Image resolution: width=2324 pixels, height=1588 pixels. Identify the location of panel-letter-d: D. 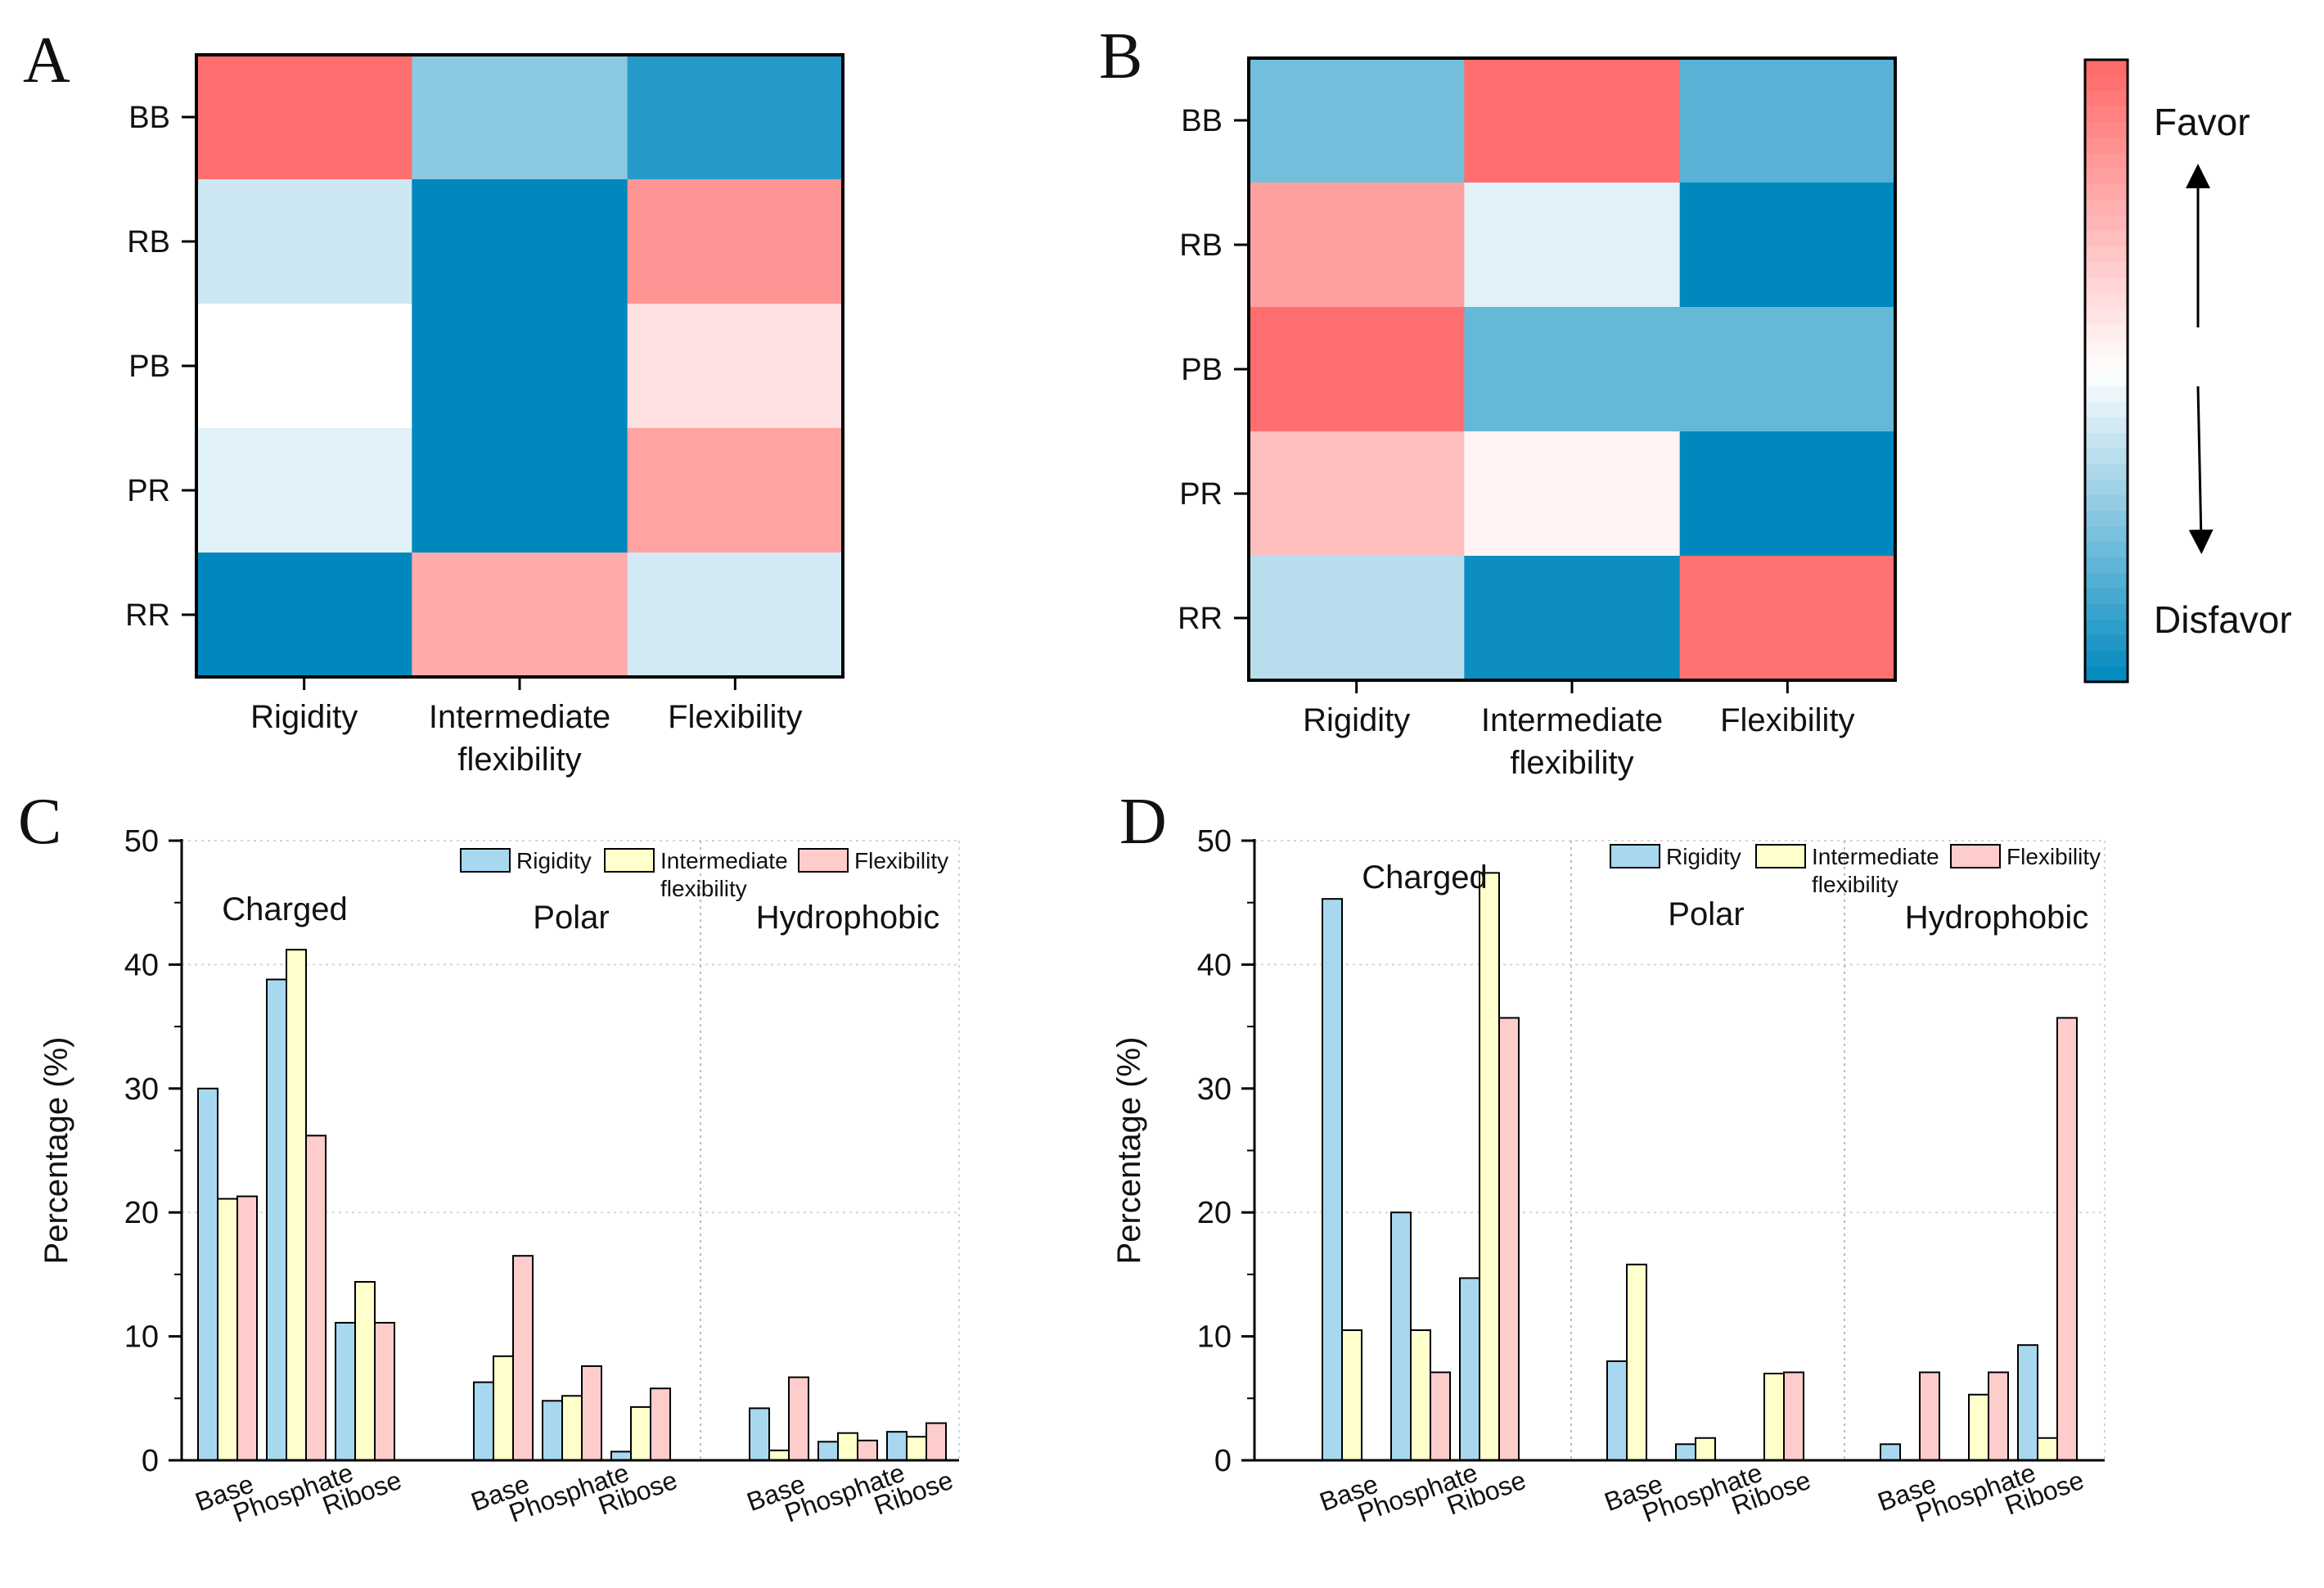
(1143, 822).